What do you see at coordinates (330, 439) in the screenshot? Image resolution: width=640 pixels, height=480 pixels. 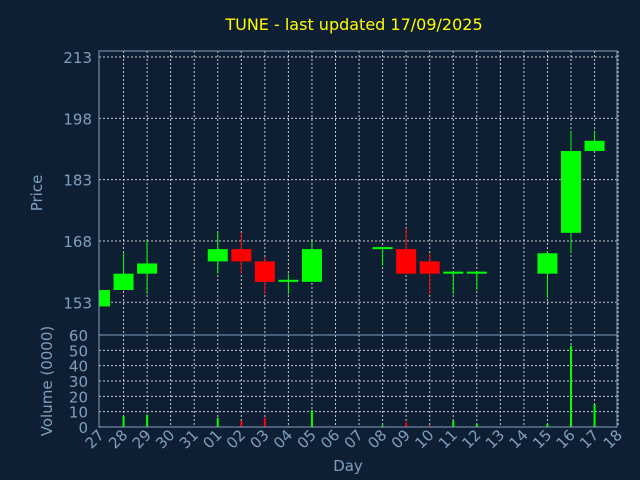 I see `x-tick-label: 06` at bounding box center [330, 439].